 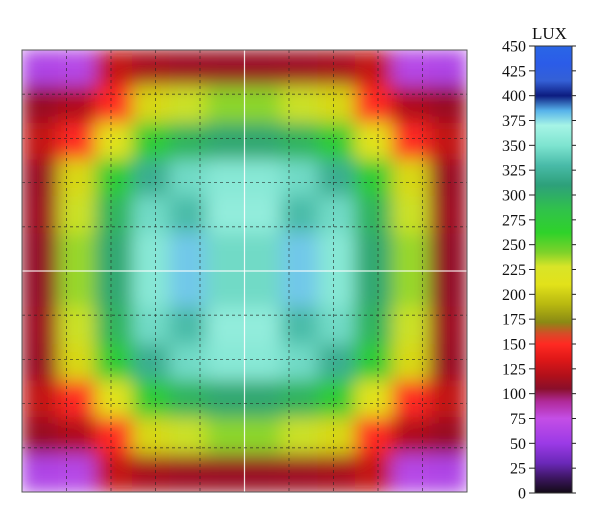 What do you see at coordinates (514, 47) in the screenshot?
I see `colorbar-tick-label: 450` at bounding box center [514, 47].